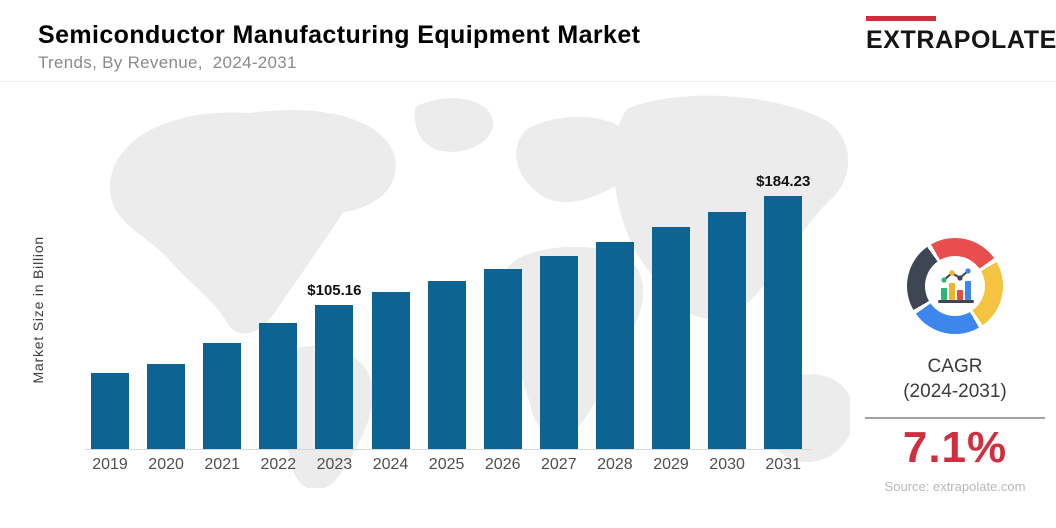 This screenshot has width=1056, height=528. I want to click on page-subtitle: Trends, By Revenue, 2024-2031, so click(167, 62).